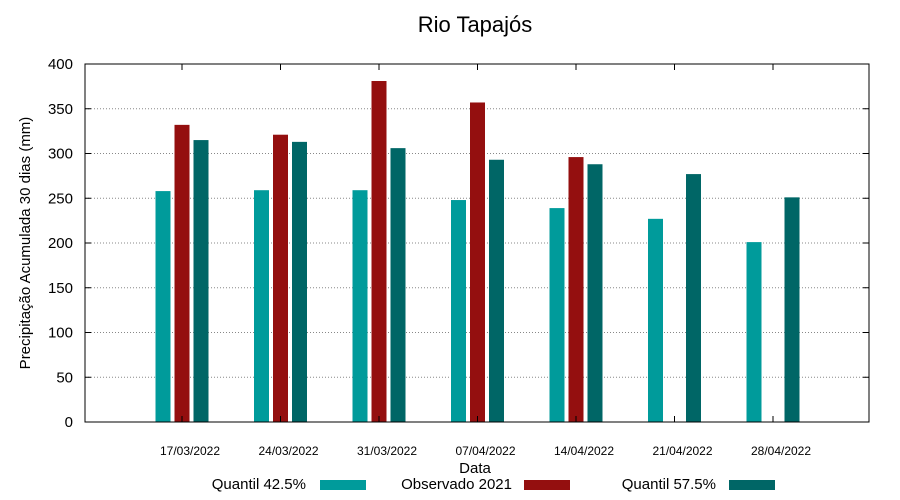  What do you see at coordinates (60, 198) in the screenshot?
I see `y-tick-label: 250` at bounding box center [60, 198].